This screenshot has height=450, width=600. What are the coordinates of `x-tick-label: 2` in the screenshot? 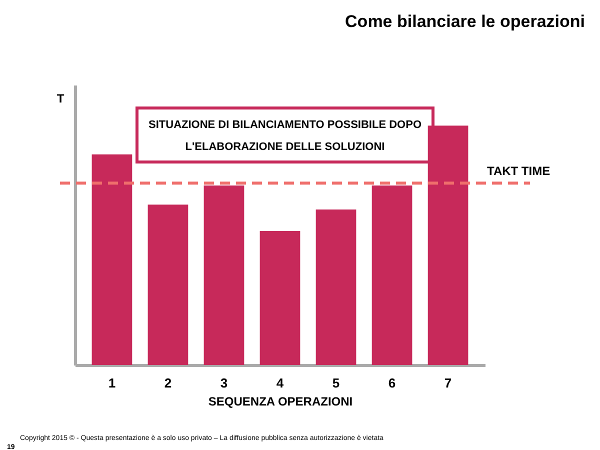 It's located at (168, 383).